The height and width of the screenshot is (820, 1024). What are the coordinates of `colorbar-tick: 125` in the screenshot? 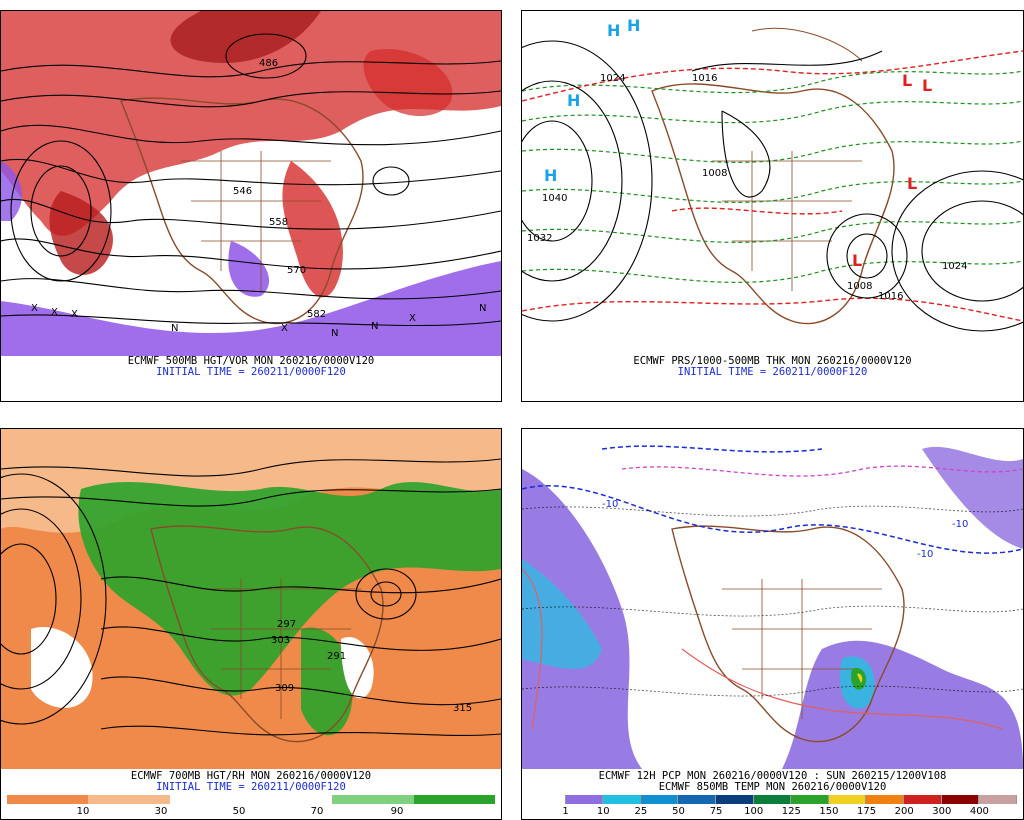 It's located at (791, 811).